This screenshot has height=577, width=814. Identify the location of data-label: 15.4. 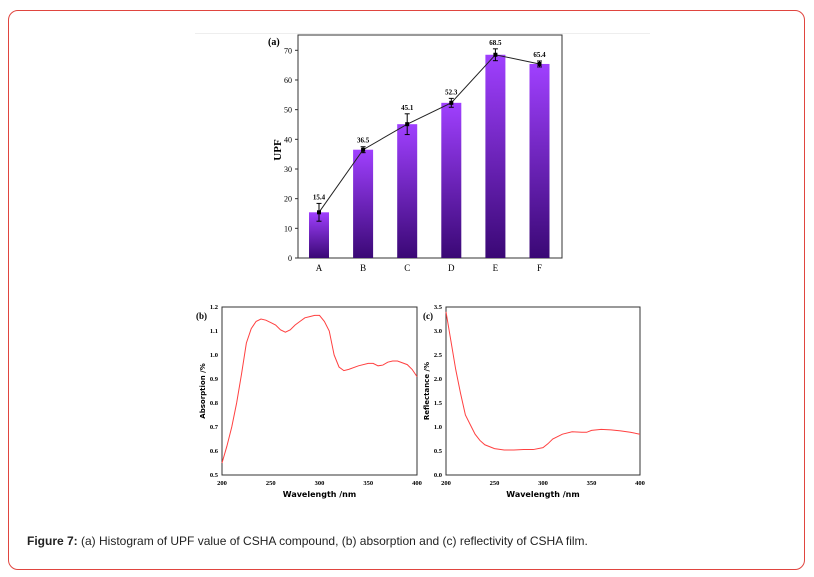
(319, 197).